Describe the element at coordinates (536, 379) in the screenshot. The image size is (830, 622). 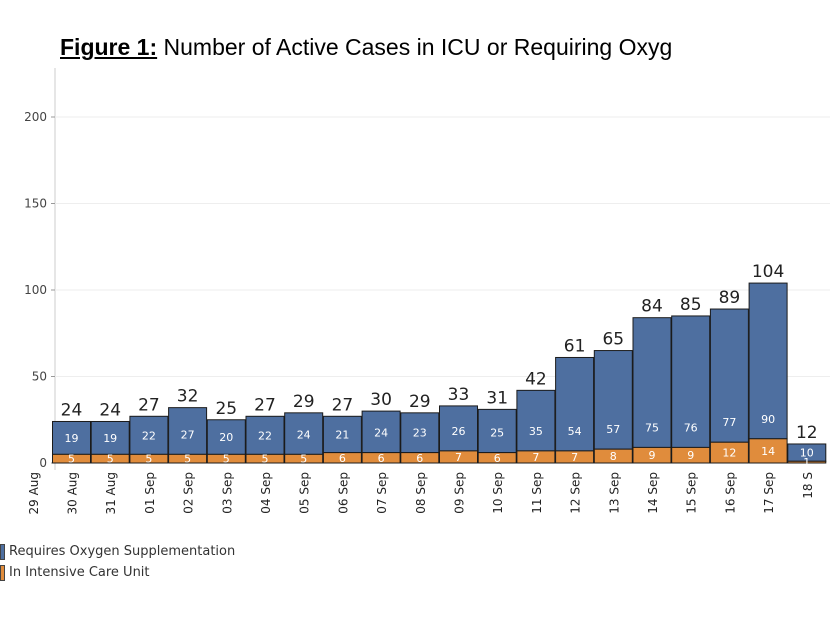
I see `data-label-total: 42` at that location.